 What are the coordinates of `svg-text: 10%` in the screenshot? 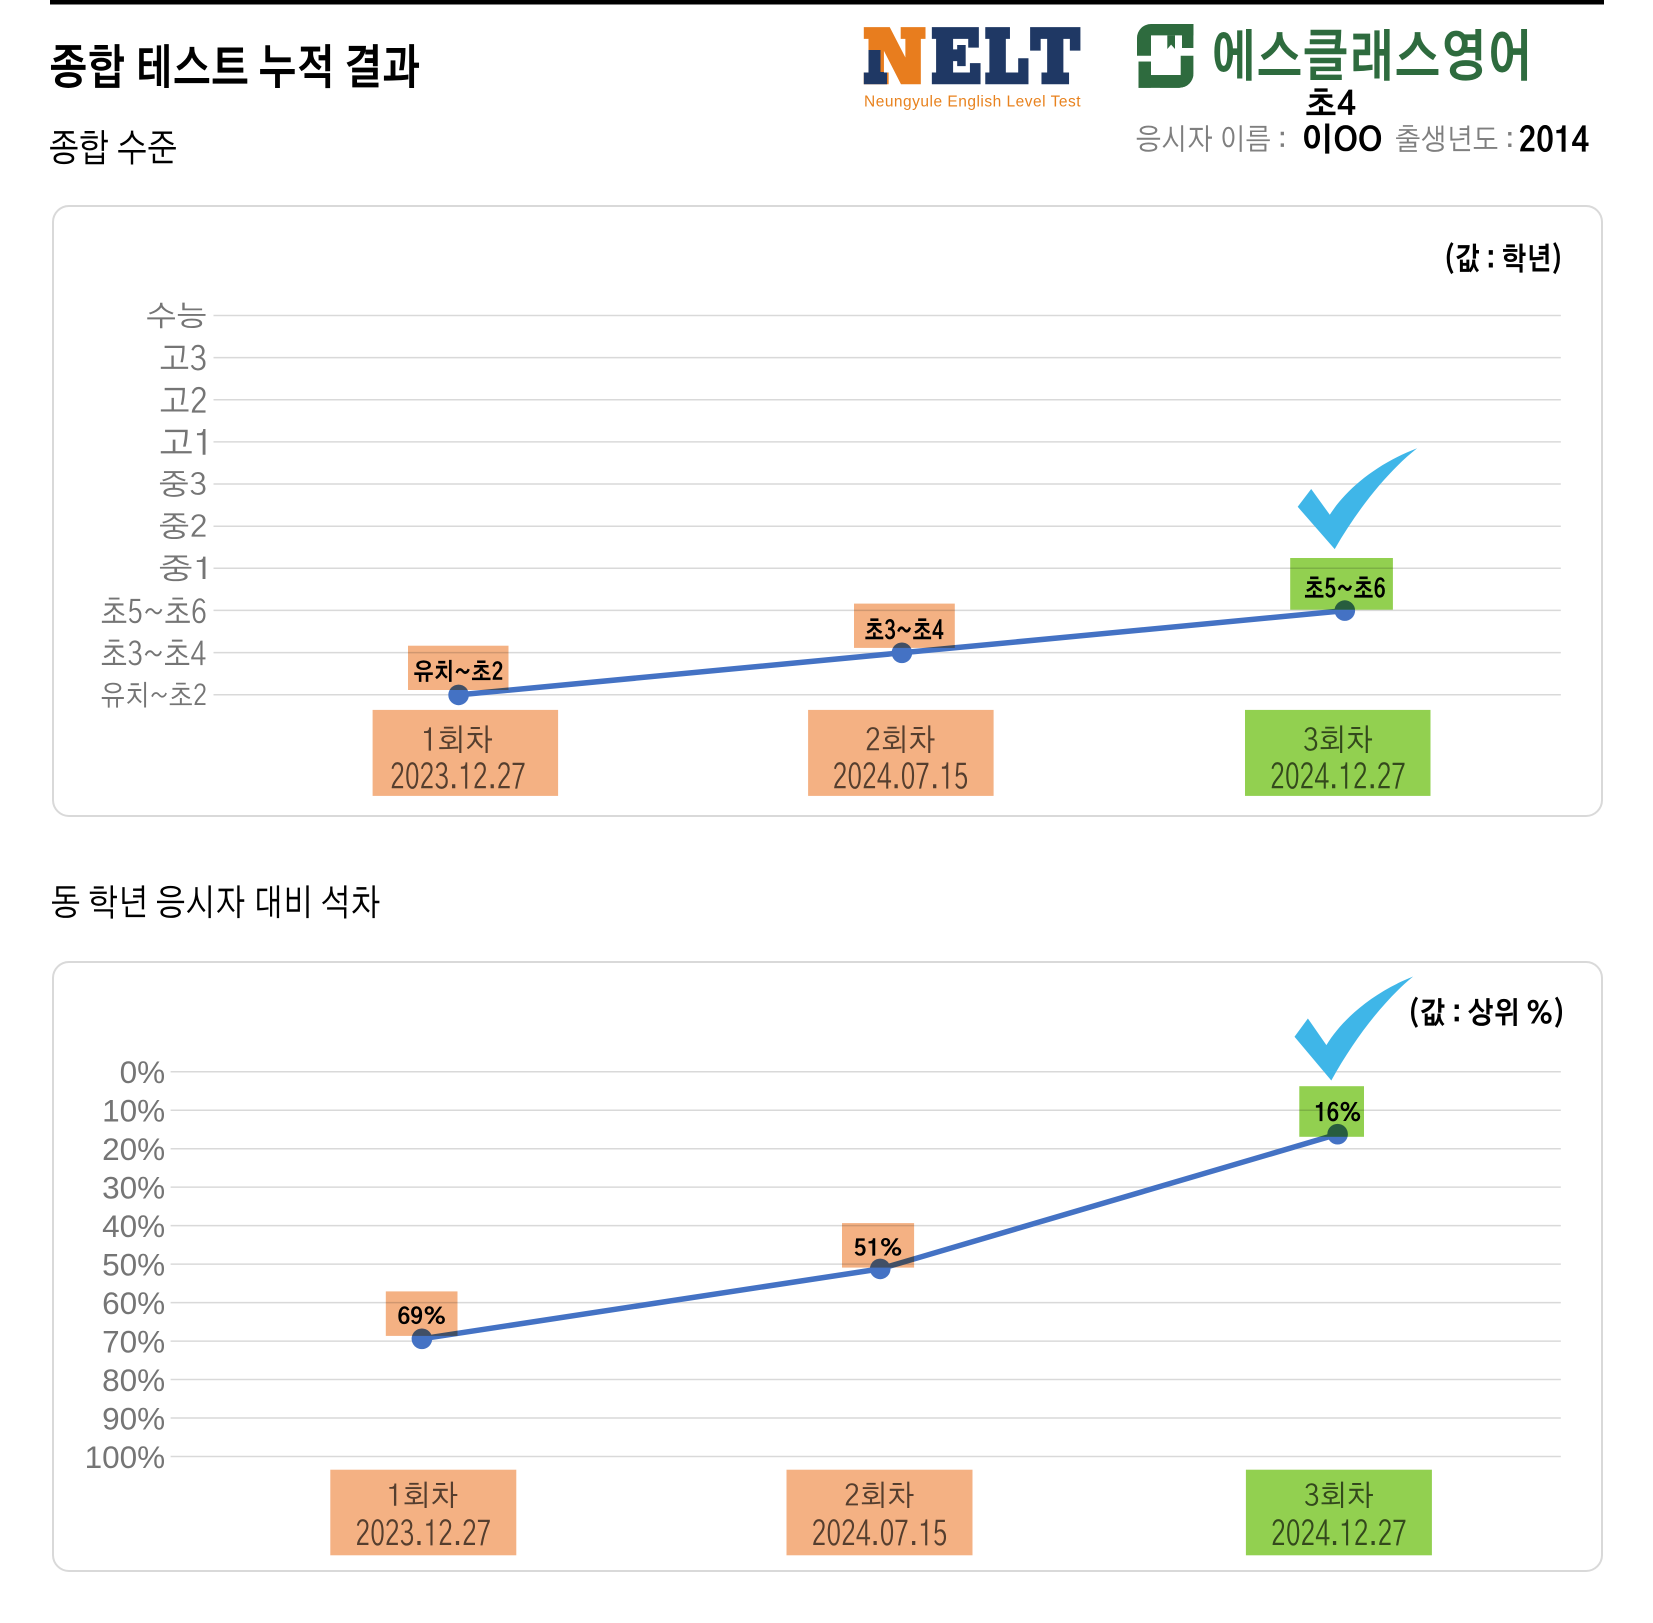 It's located at (133, 1111).